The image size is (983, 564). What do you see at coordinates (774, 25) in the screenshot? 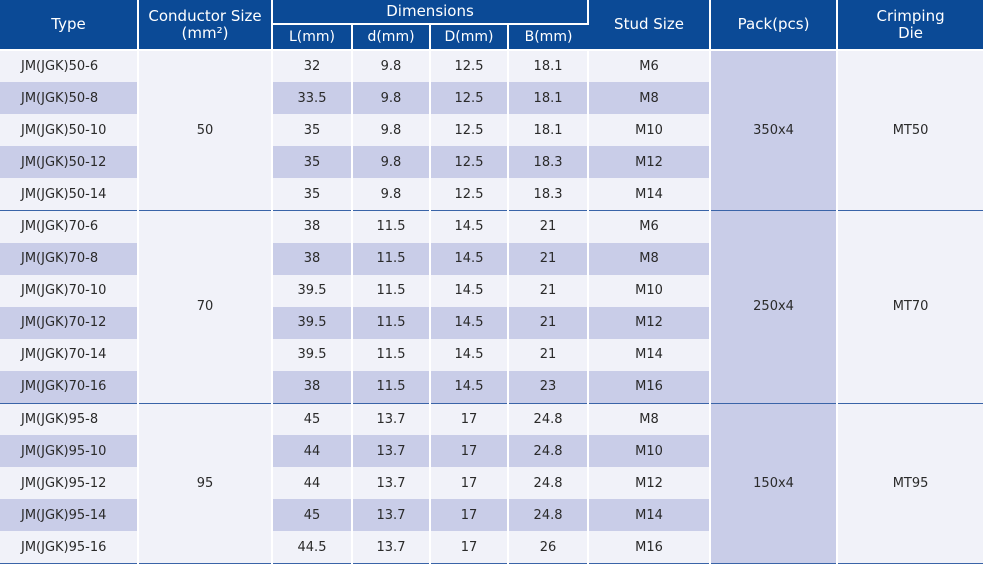
I see `header-pack: Pack(pcs)` at bounding box center [774, 25].